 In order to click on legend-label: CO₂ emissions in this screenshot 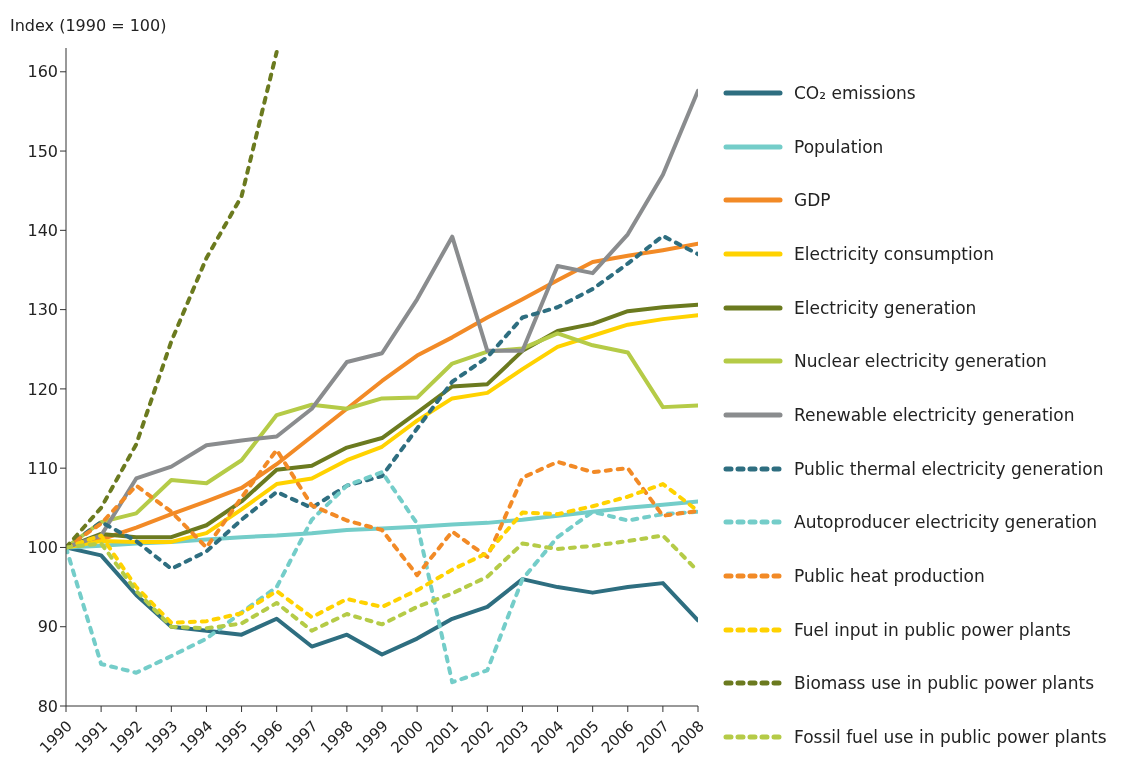, I will do `click(855, 92)`.